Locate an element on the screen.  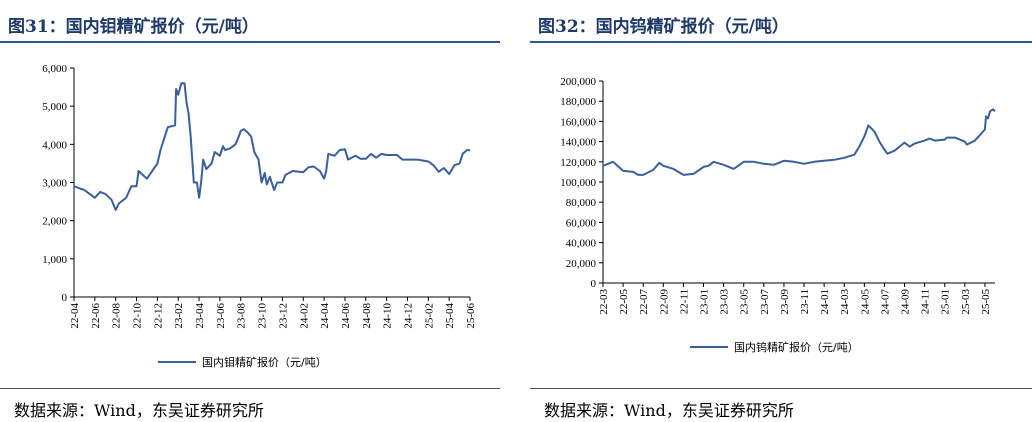
x-tick-label: 24-06 is located at coordinates (346, 316).